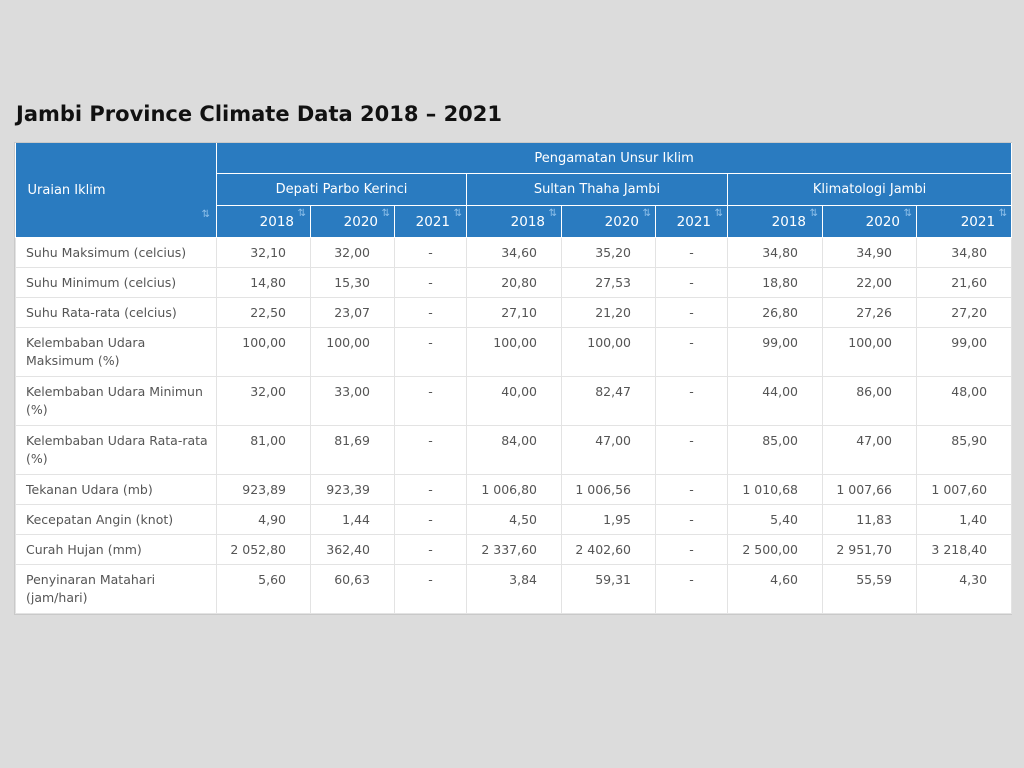 The height and width of the screenshot is (768, 1024). What do you see at coordinates (514, 252) in the screenshot?
I see `table-cell: 34,60` at bounding box center [514, 252].